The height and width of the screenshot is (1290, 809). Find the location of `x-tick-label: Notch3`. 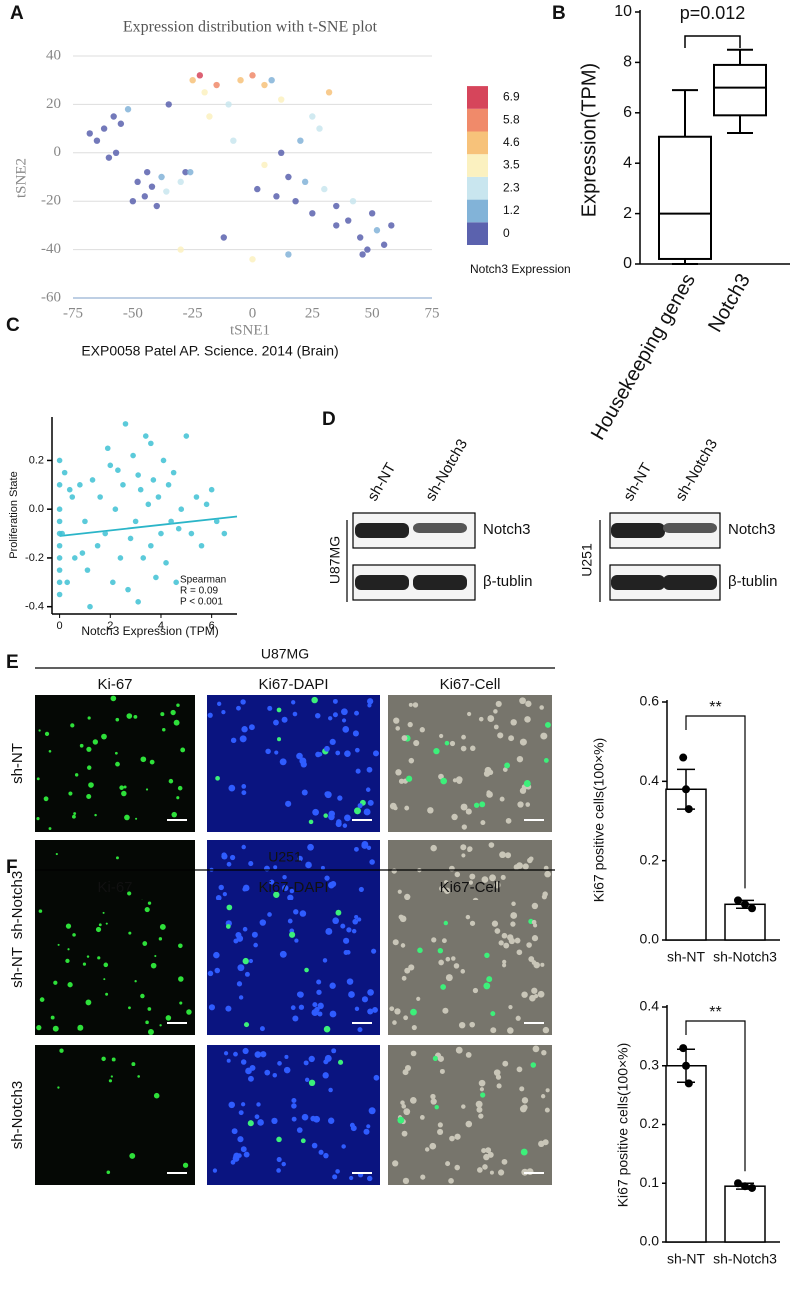

x-tick-label: Notch3 is located at coordinates (729, 303).